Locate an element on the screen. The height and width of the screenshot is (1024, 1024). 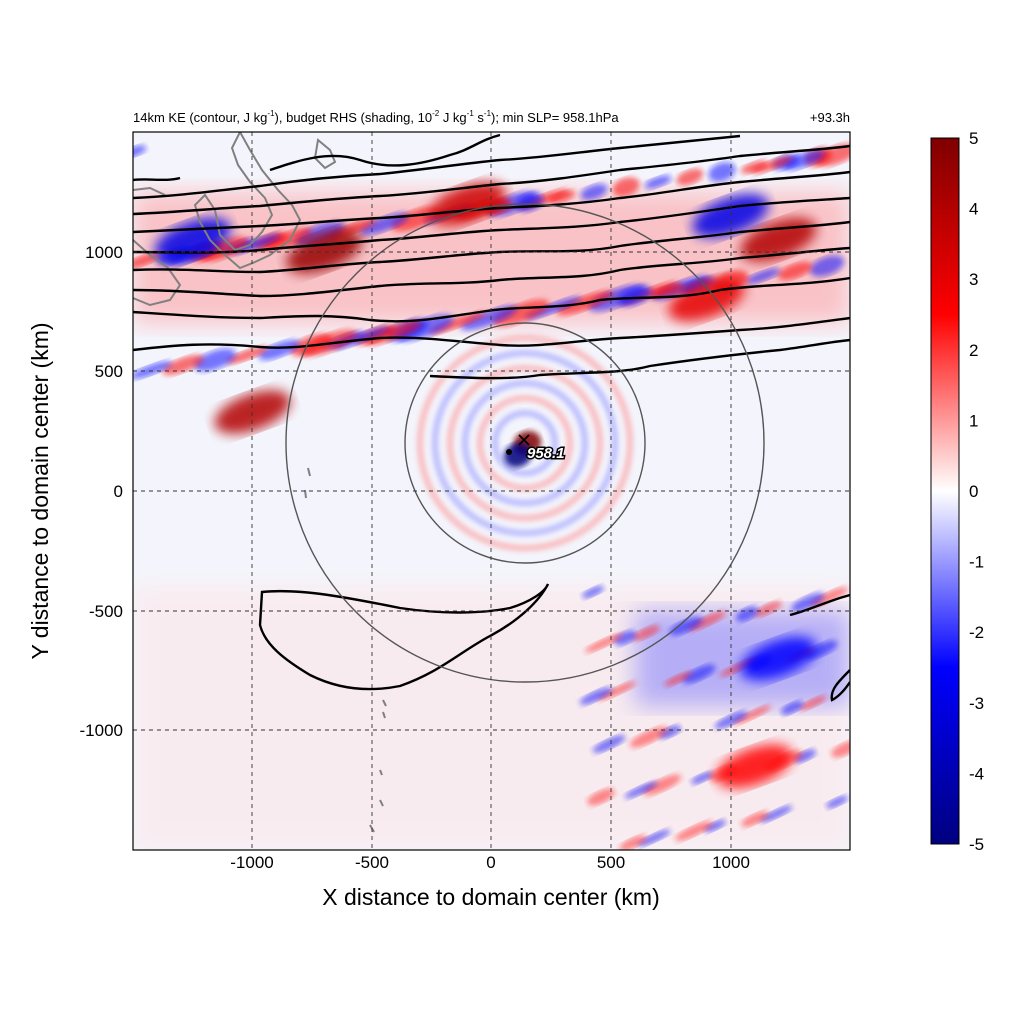
x-tick-labels: -1000 -500 0 500 1000 is located at coordinates (490, 862).